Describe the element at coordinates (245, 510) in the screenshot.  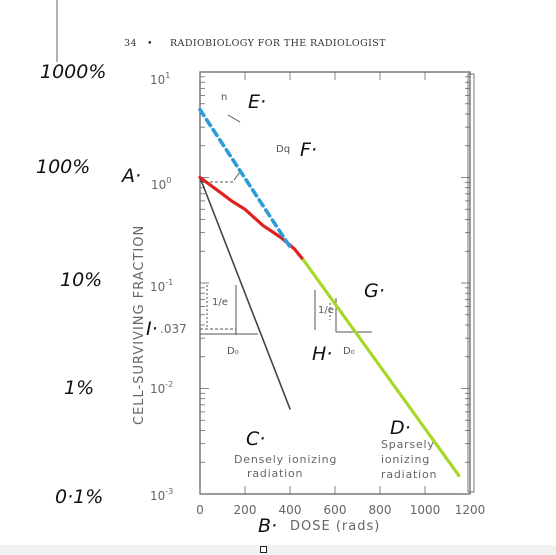
I see `x-tick-label-200: 200` at that location.